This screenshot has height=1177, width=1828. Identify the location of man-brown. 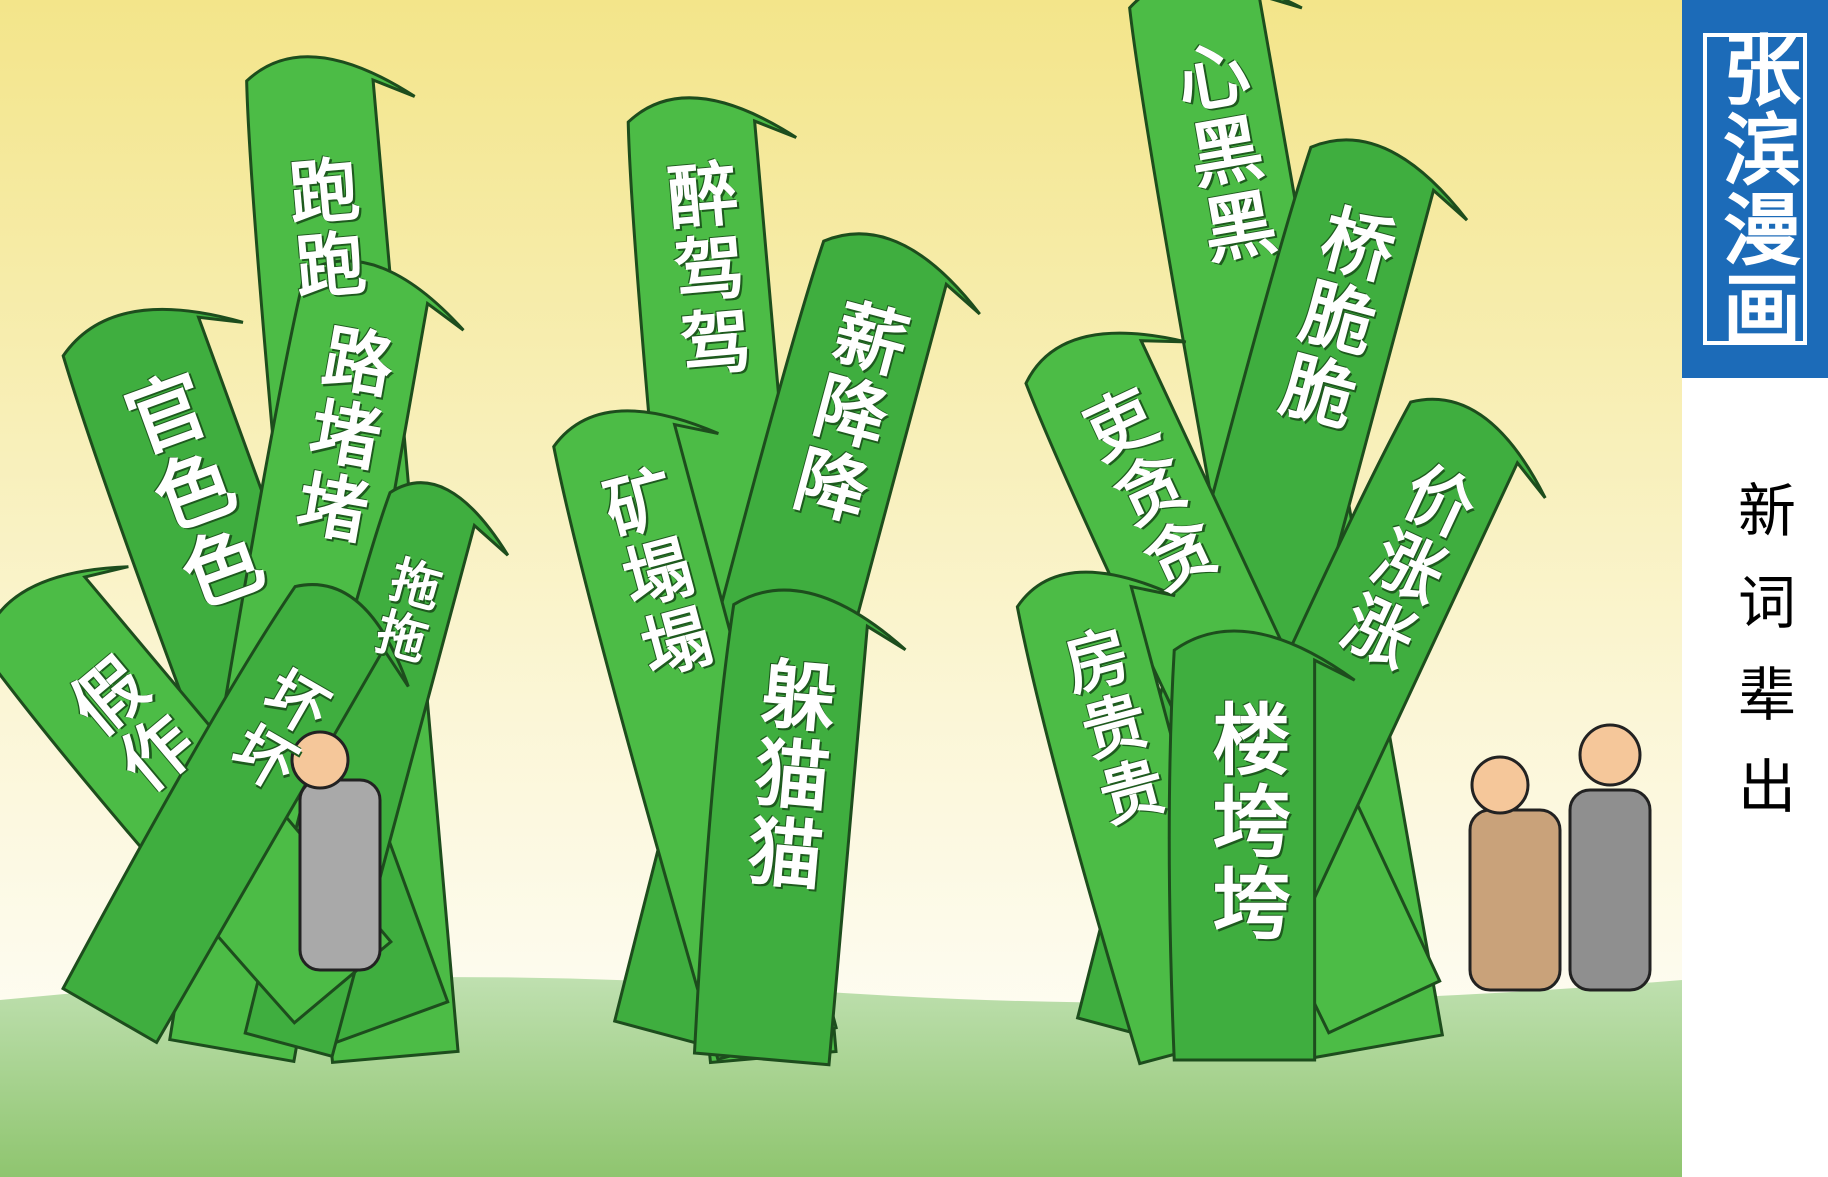
(1515, 900).